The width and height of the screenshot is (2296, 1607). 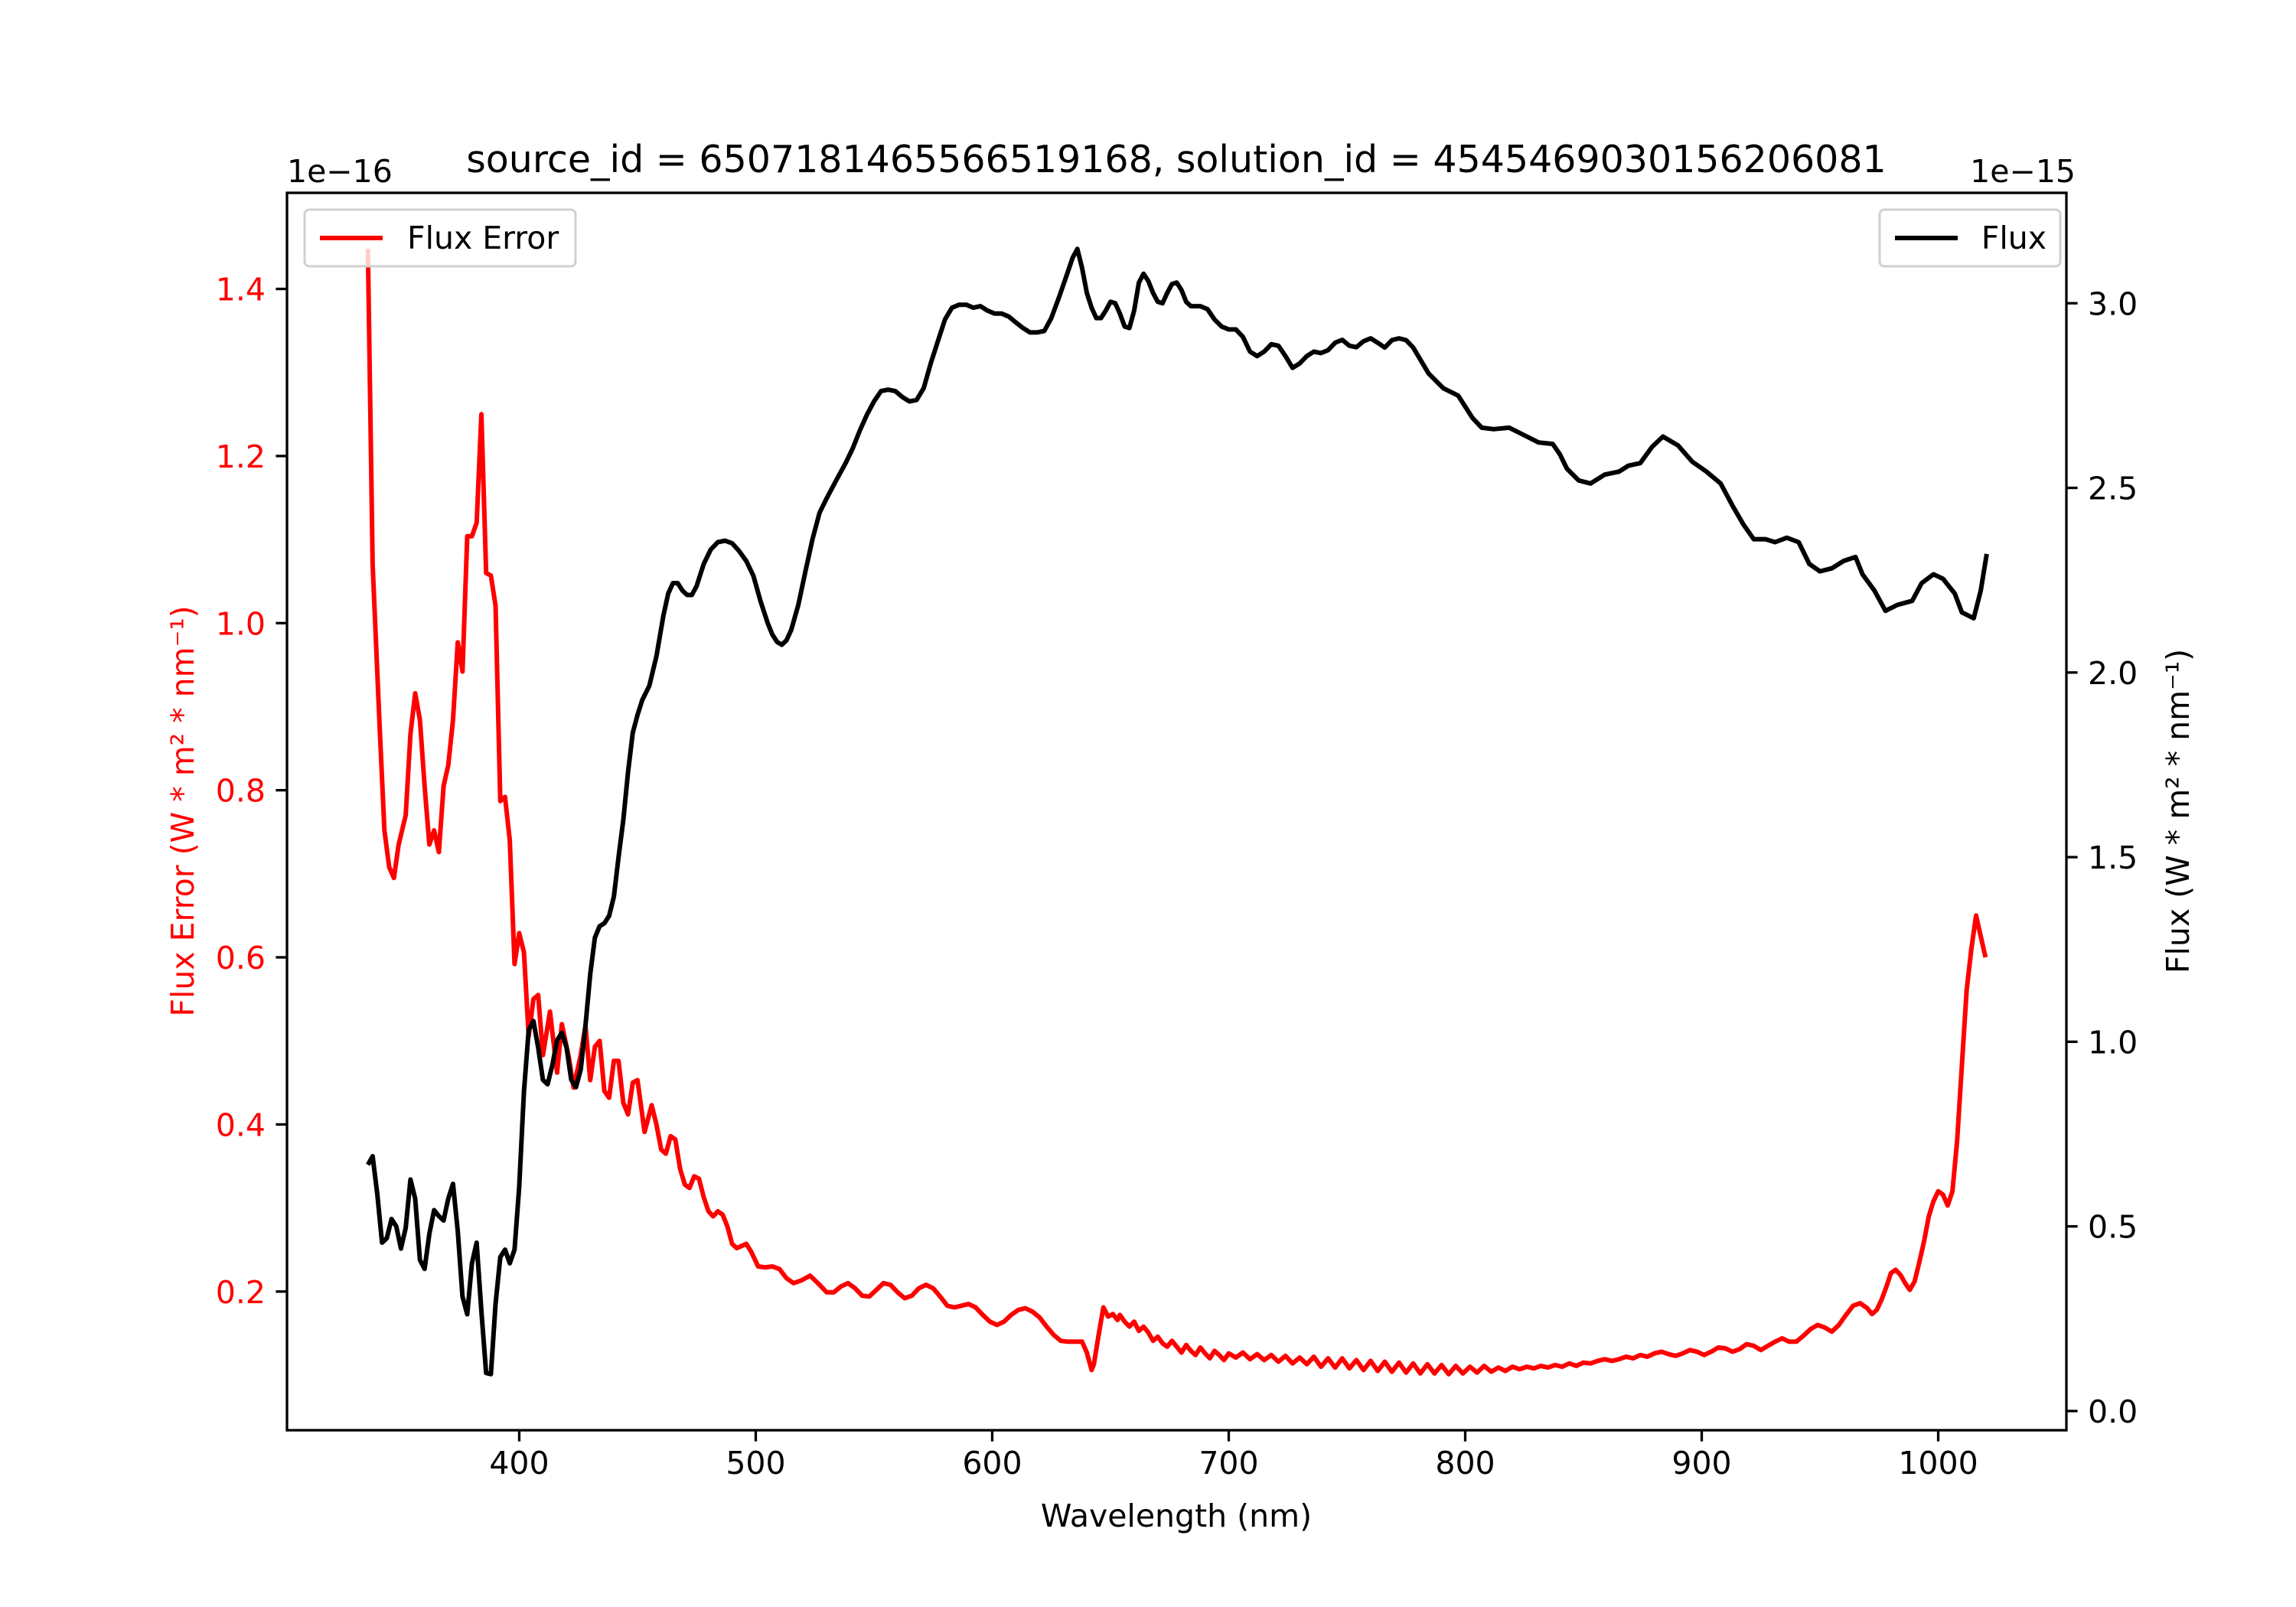 What do you see at coordinates (241, 623) in the screenshot?
I see `left-y-tick-label: 1.0` at bounding box center [241, 623].